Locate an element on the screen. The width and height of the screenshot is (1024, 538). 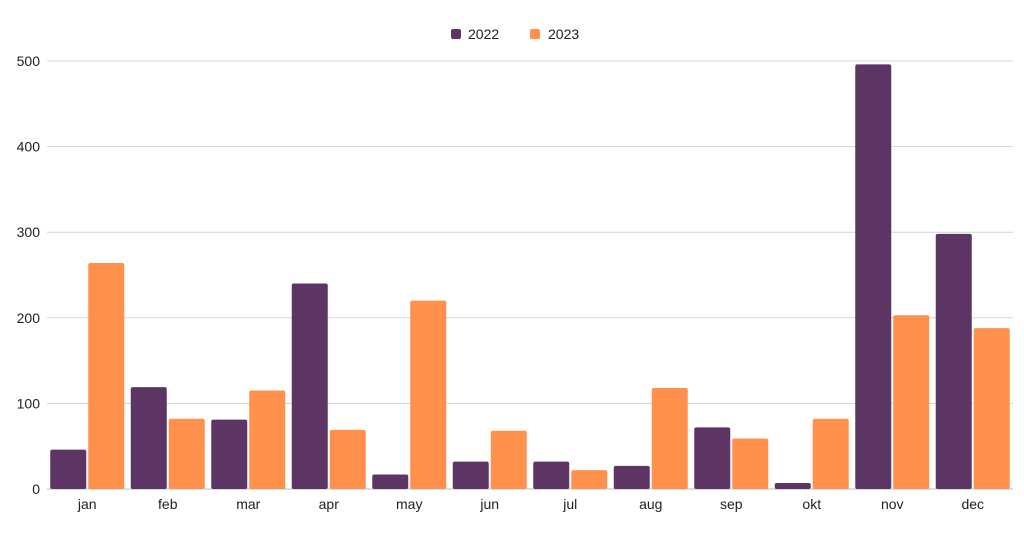
x-tick-label-mar: mar is located at coordinates (248, 504).